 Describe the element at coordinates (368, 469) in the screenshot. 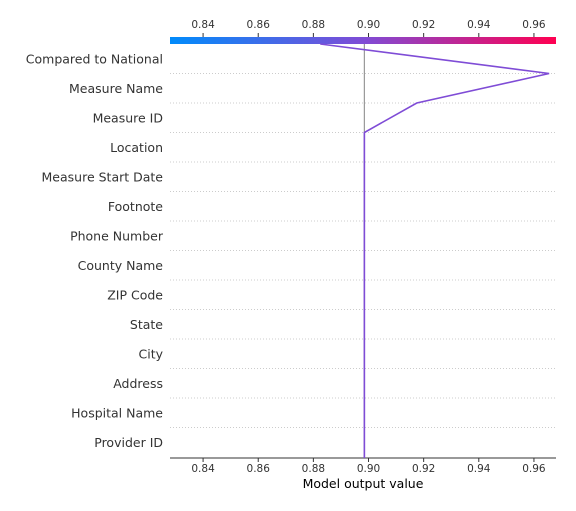

I see `bottom-tick-label: 0.90` at that location.